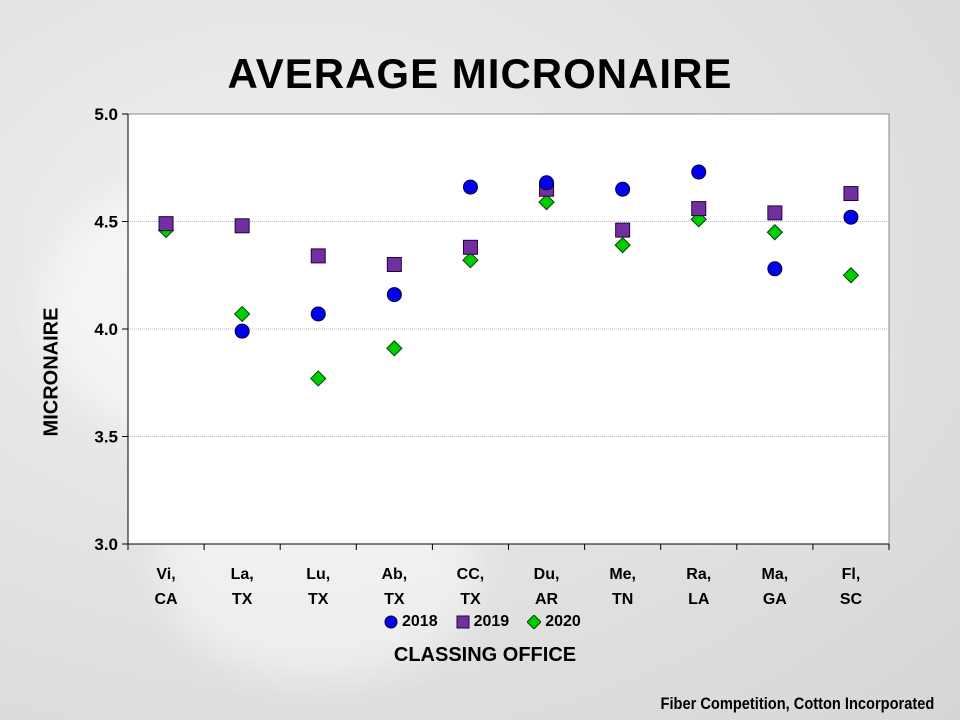  I want to click on x-tick-label: GA, so click(775, 599).